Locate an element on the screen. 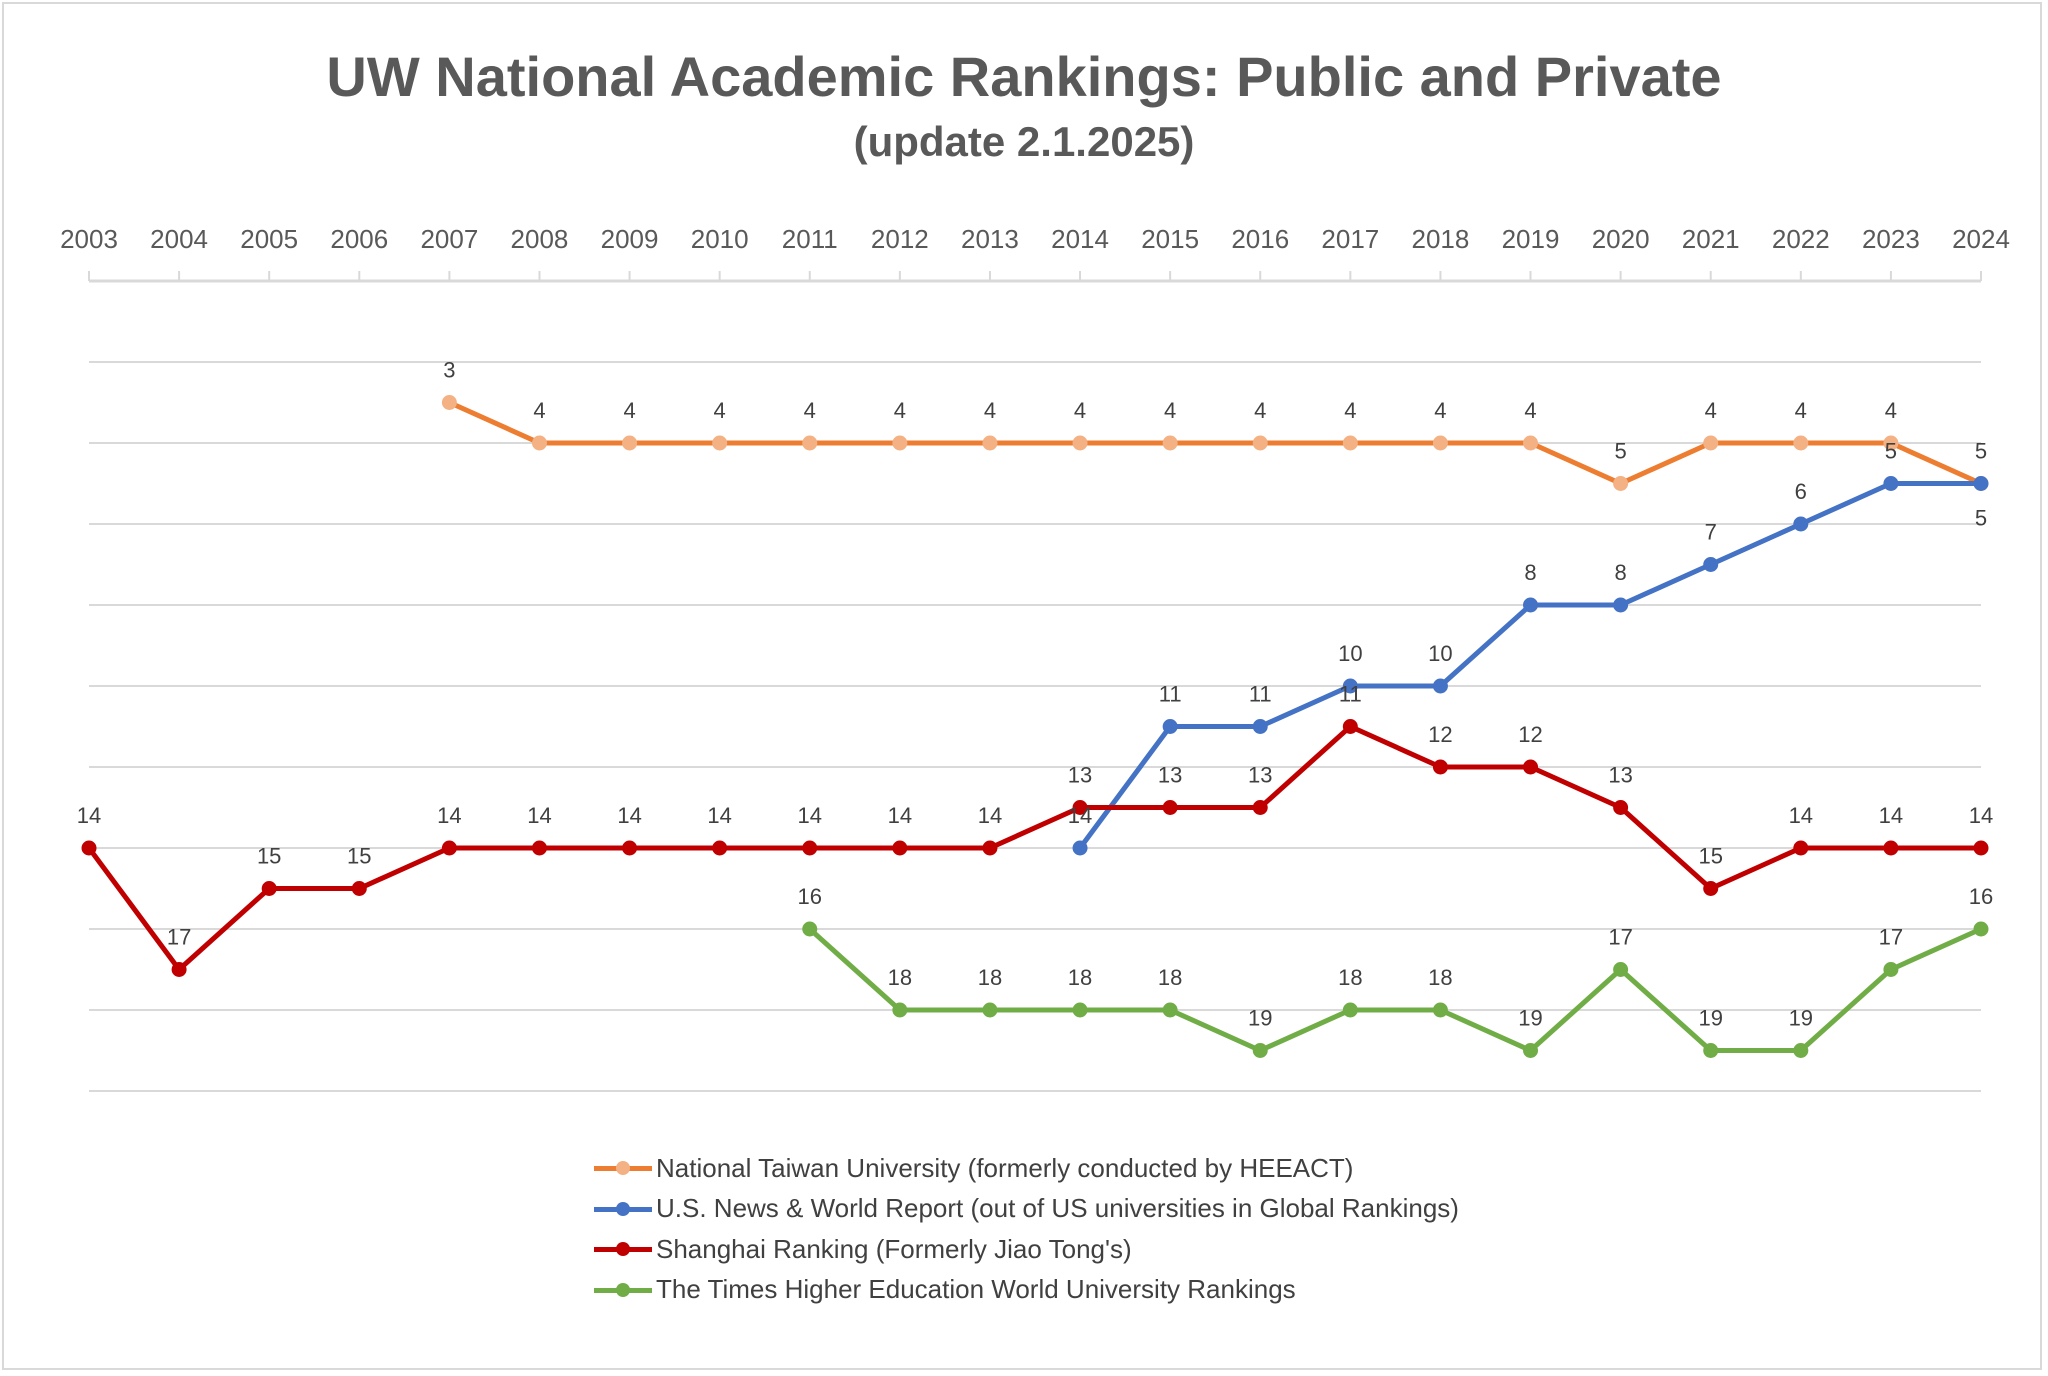  x-tick-label: 2021 is located at coordinates (1711, 239).